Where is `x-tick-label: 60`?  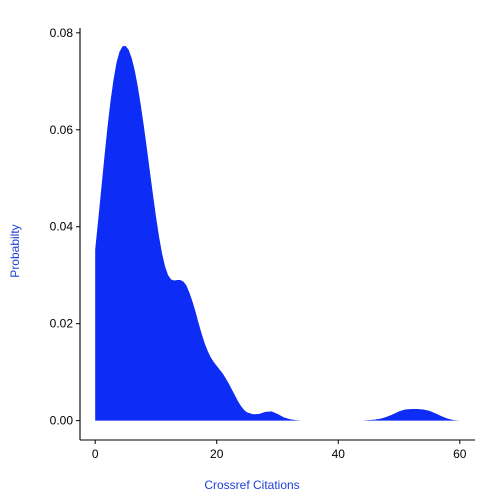
x-tick-label: 60 is located at coordinates (460, 454).